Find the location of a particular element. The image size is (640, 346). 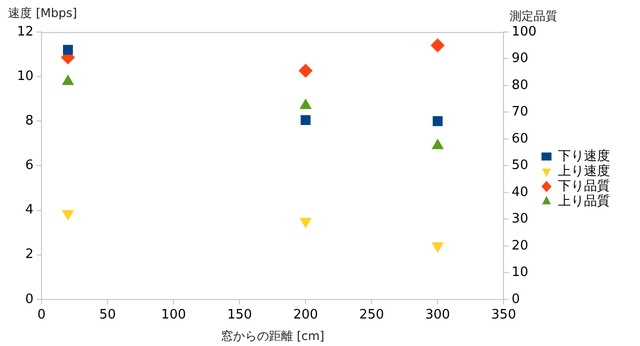

y2-tick-label: 20 is located at coordinates (520, 246).